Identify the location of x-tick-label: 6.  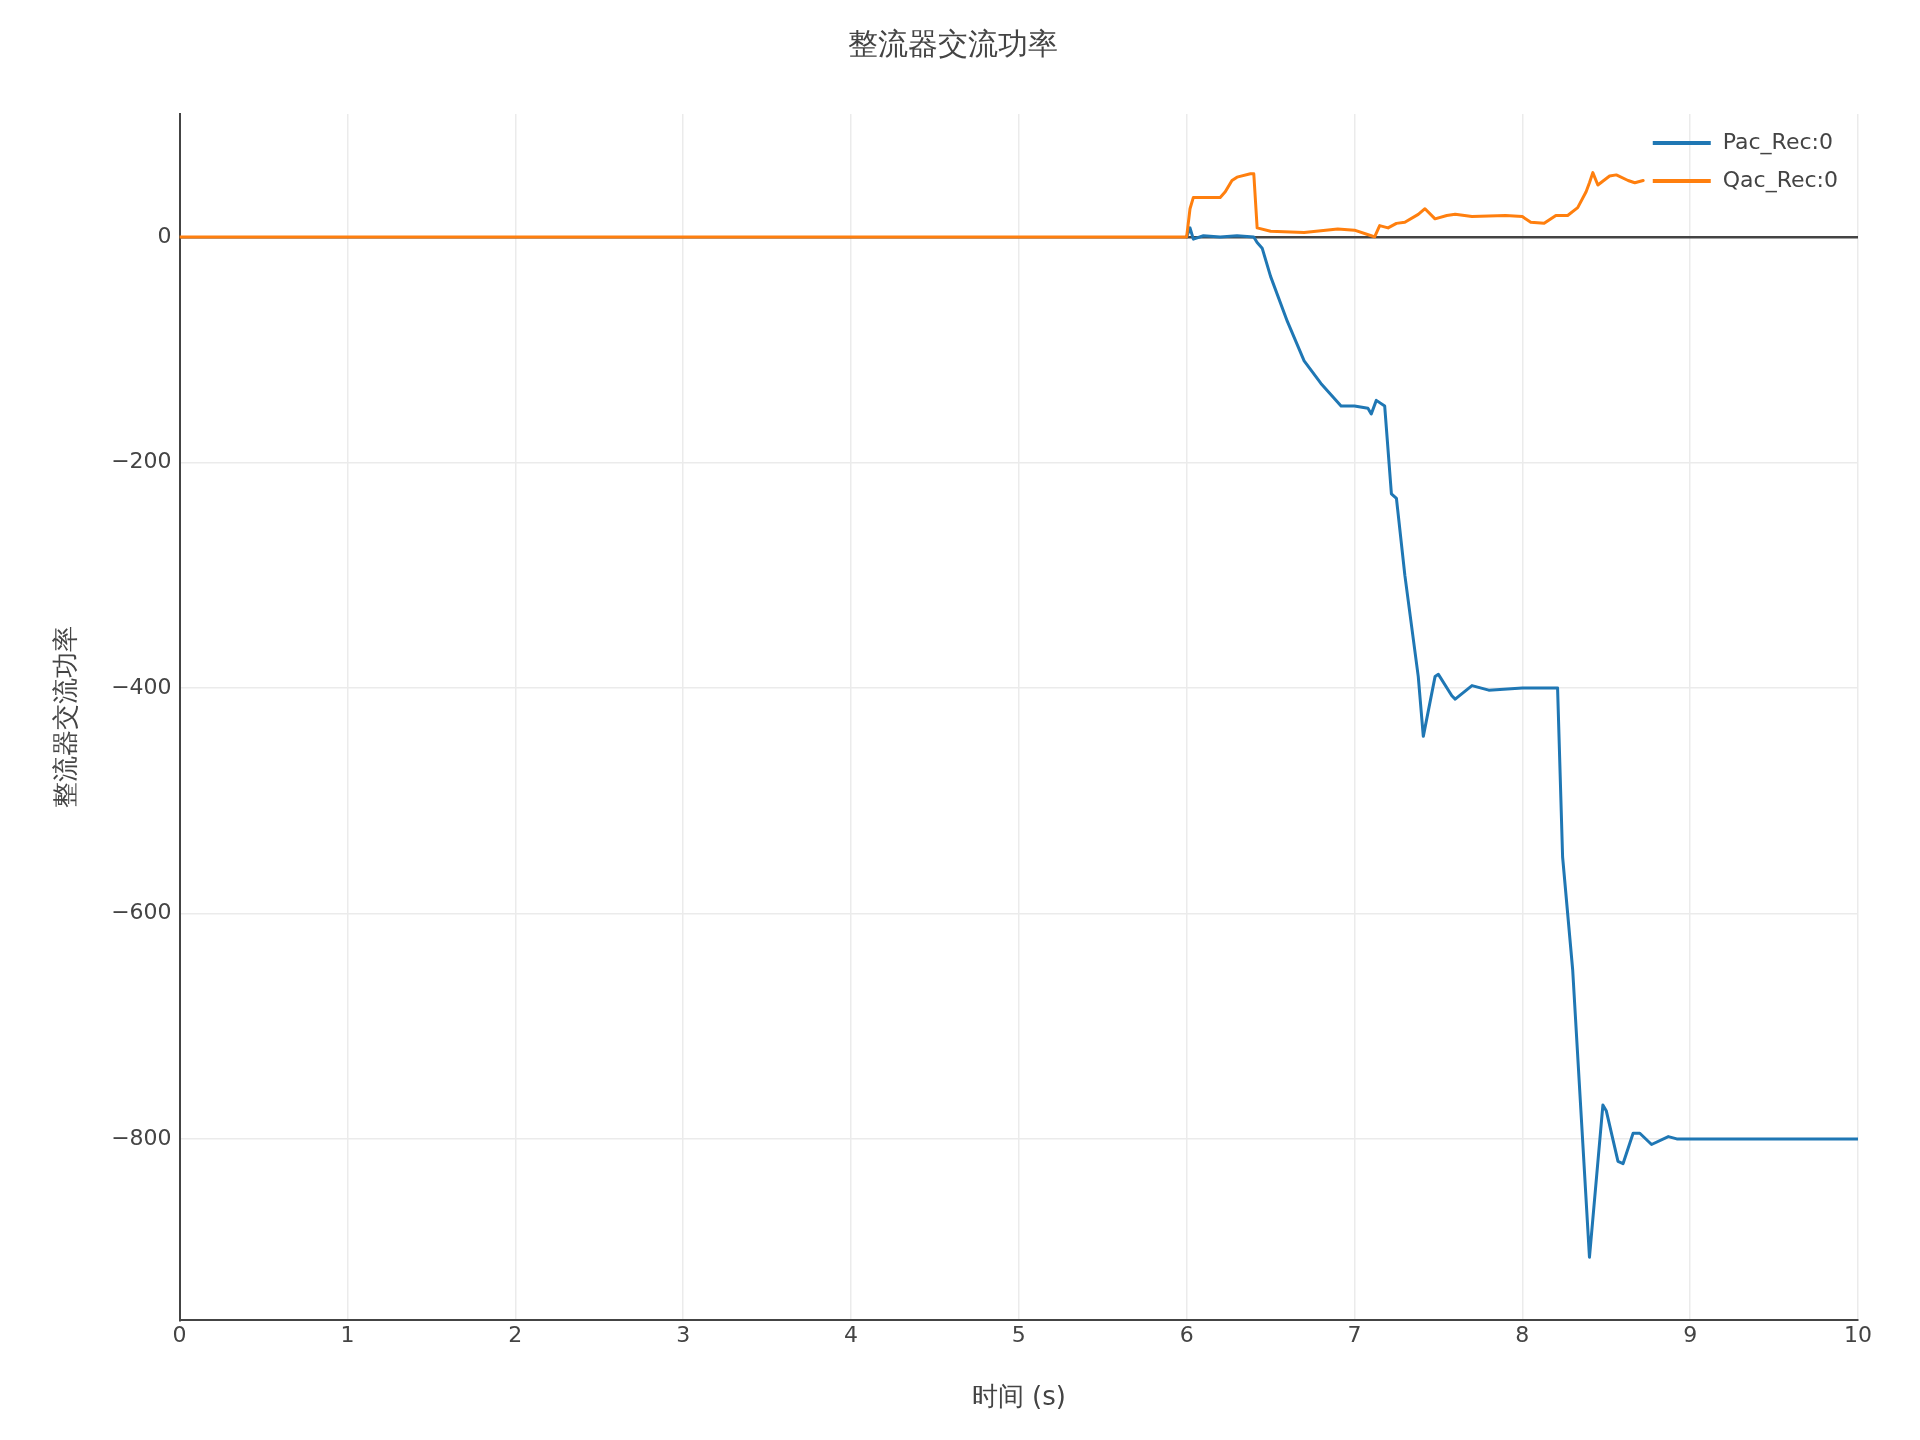
(1186, 1335).